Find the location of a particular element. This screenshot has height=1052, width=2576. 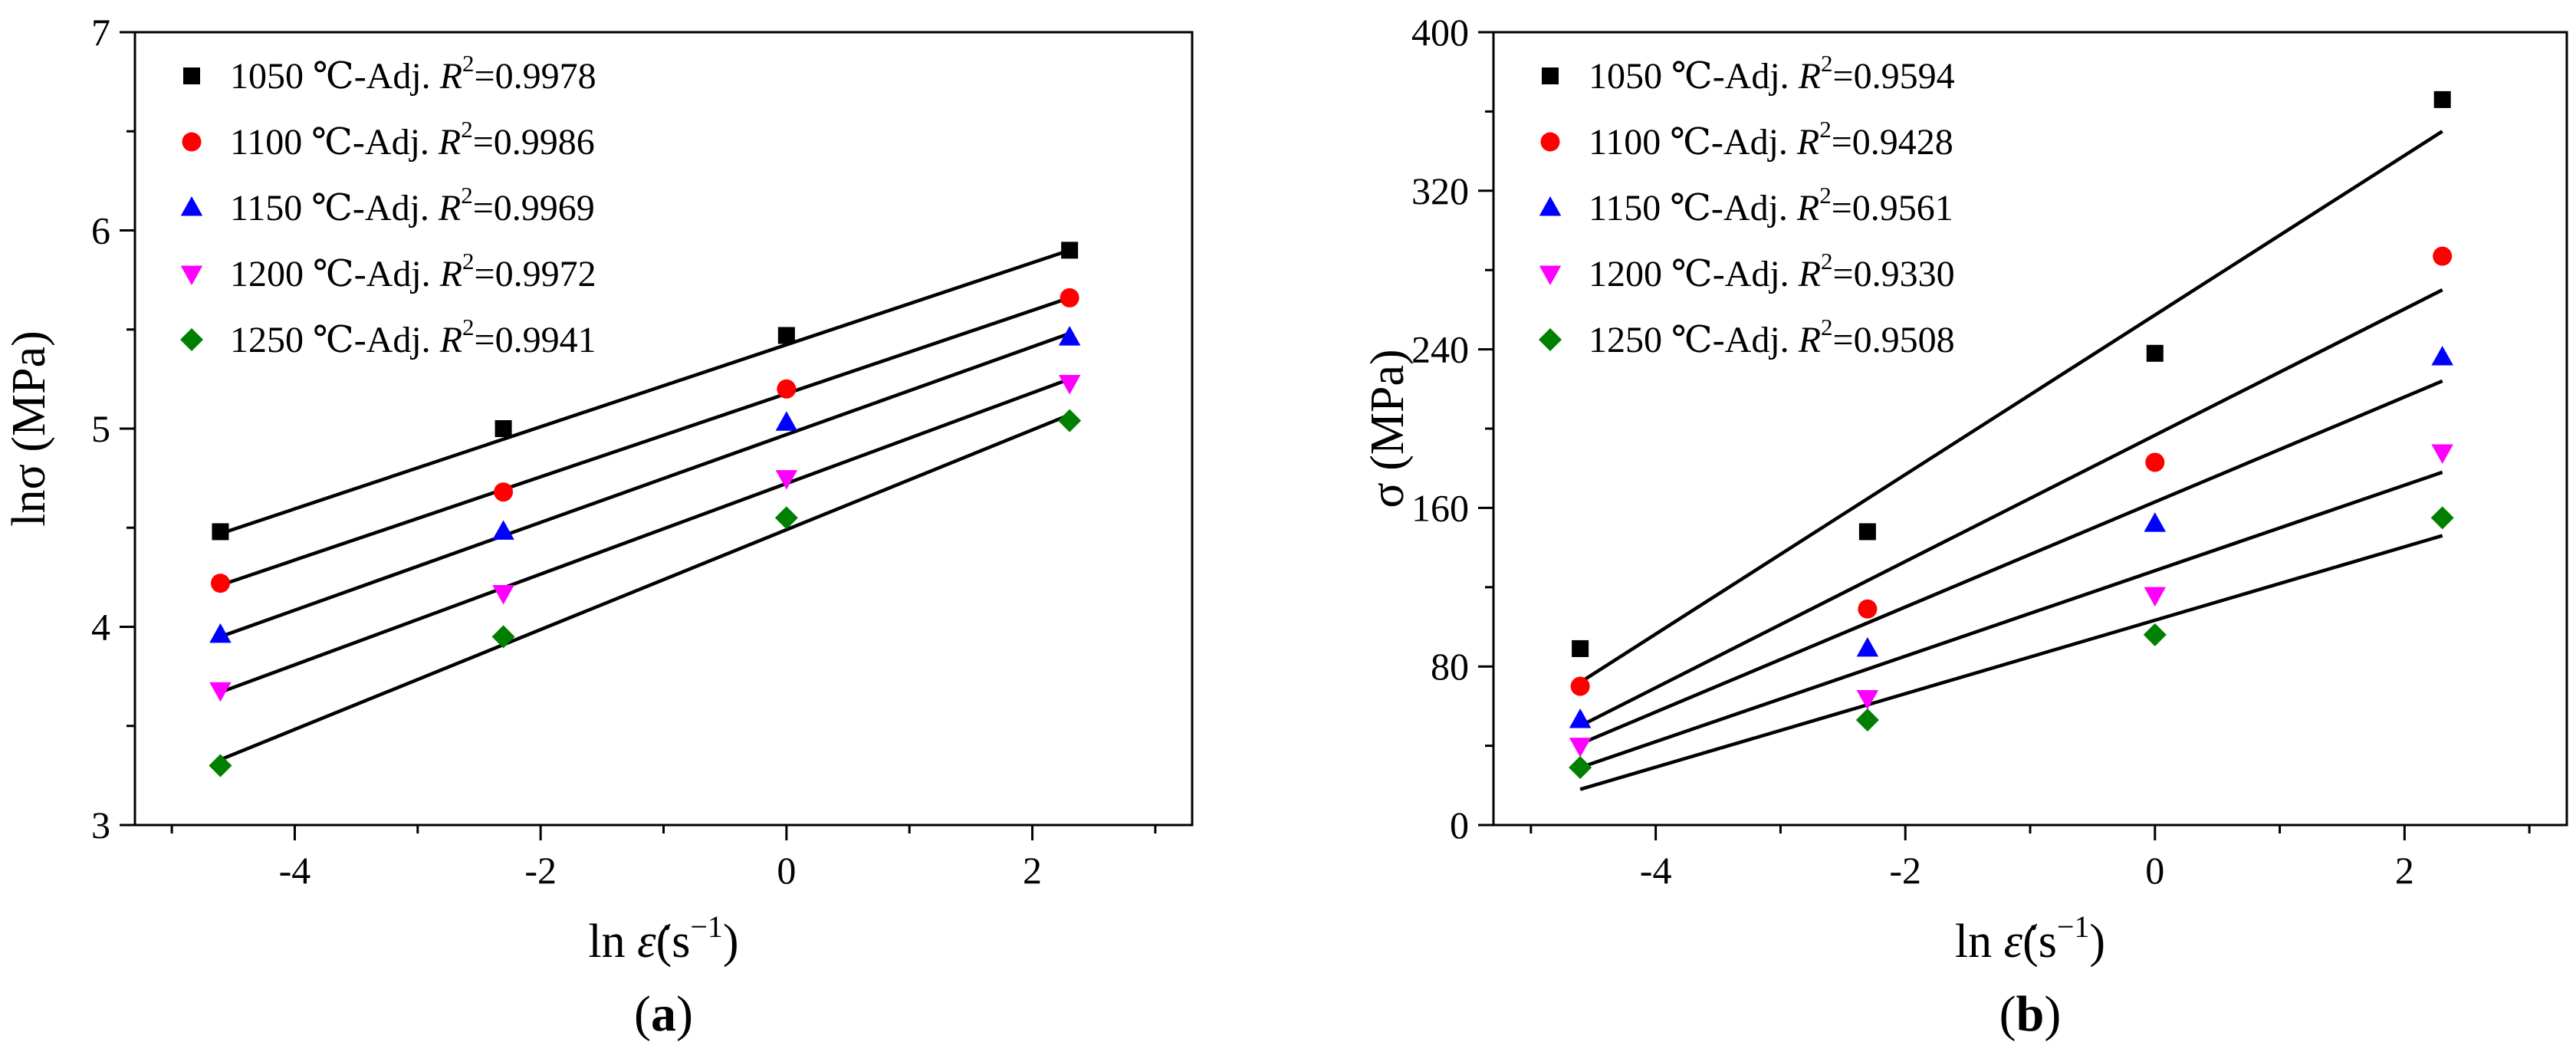

legend-label-1150: 1150 ℃-Adj. R2=0.9561 is located at coordinates (1771, 205).